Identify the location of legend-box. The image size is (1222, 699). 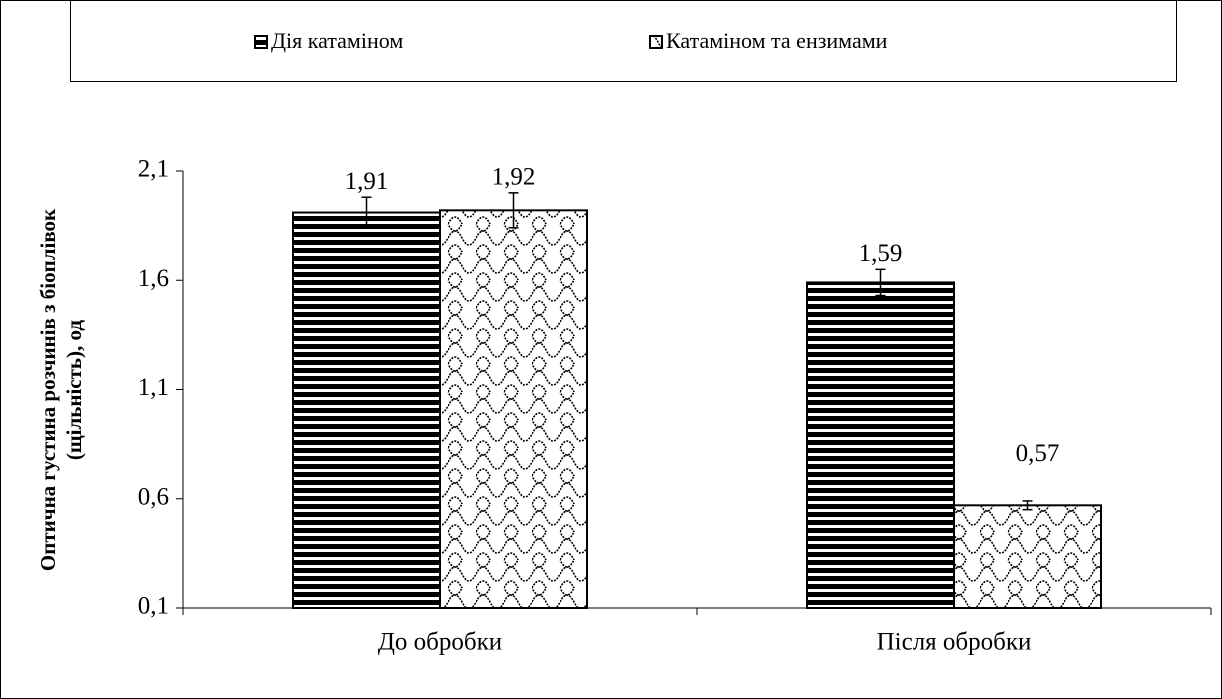
(623, 41).